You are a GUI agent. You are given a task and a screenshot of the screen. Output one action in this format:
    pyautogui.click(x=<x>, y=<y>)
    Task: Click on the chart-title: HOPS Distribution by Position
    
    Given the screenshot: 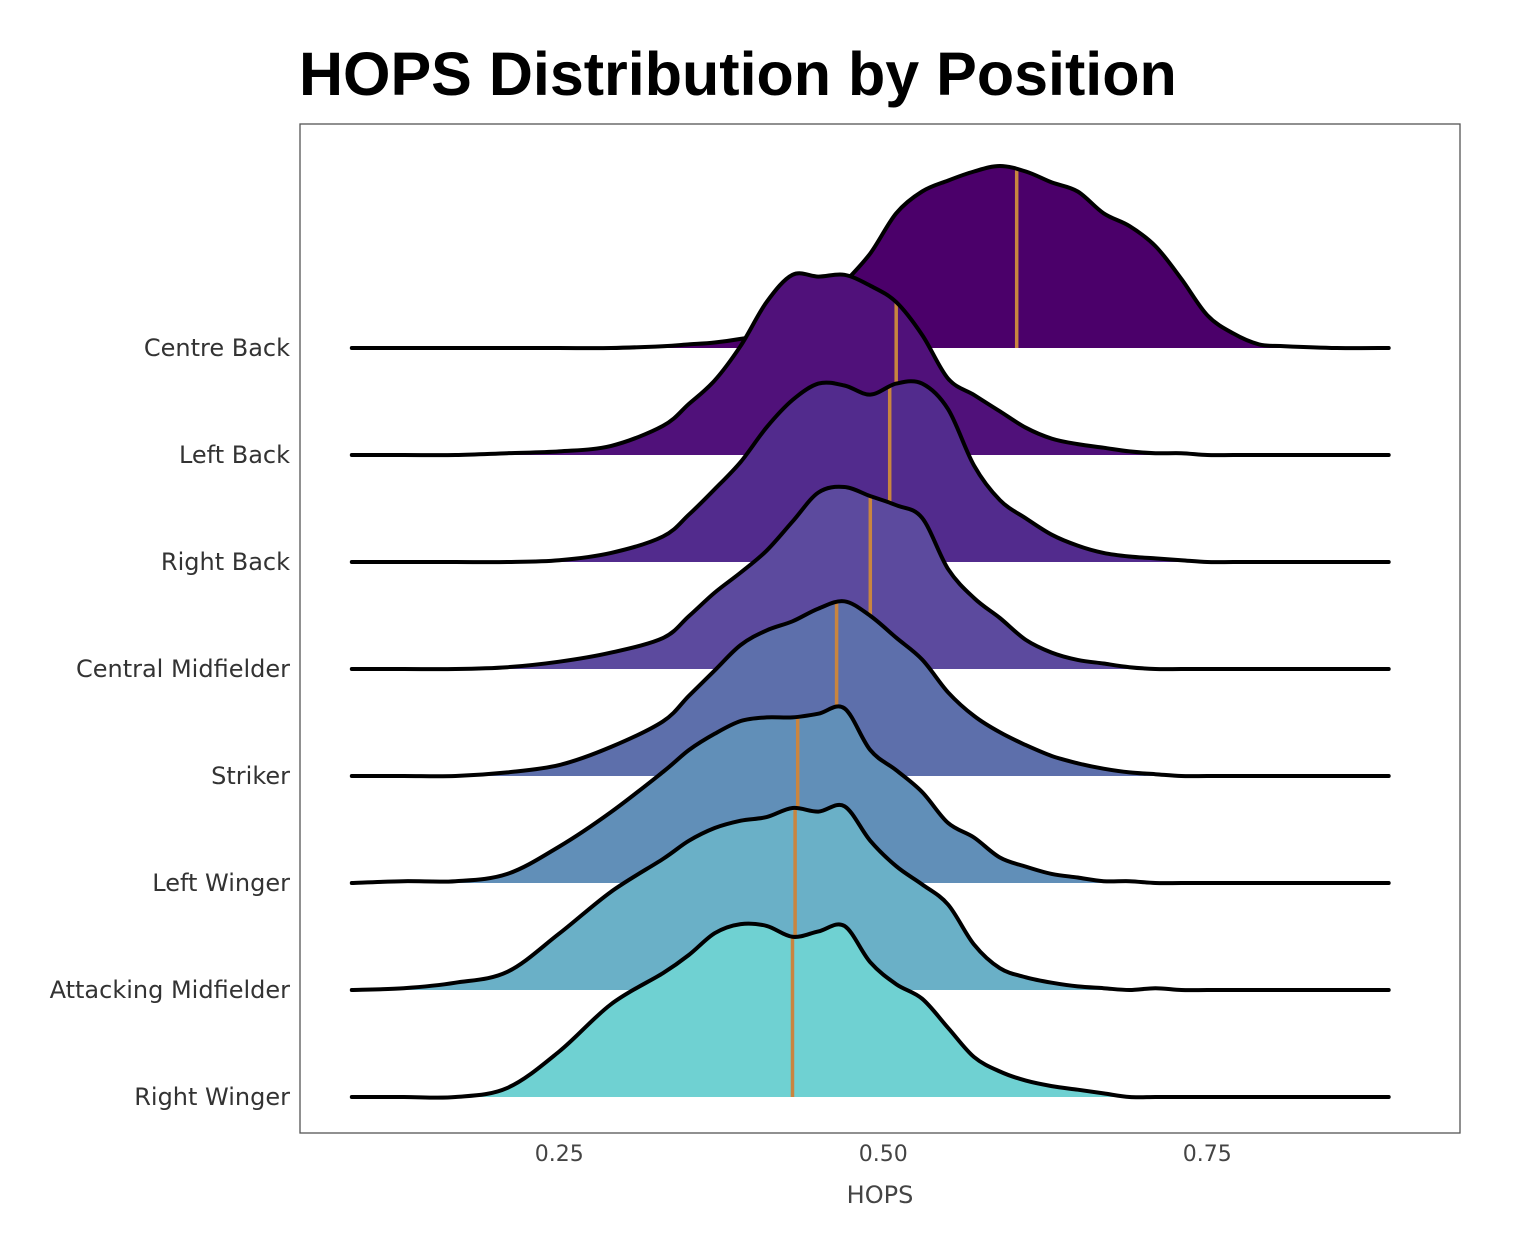 What is the action you would take?
    pyautogui.click(x=738, y=74)
    